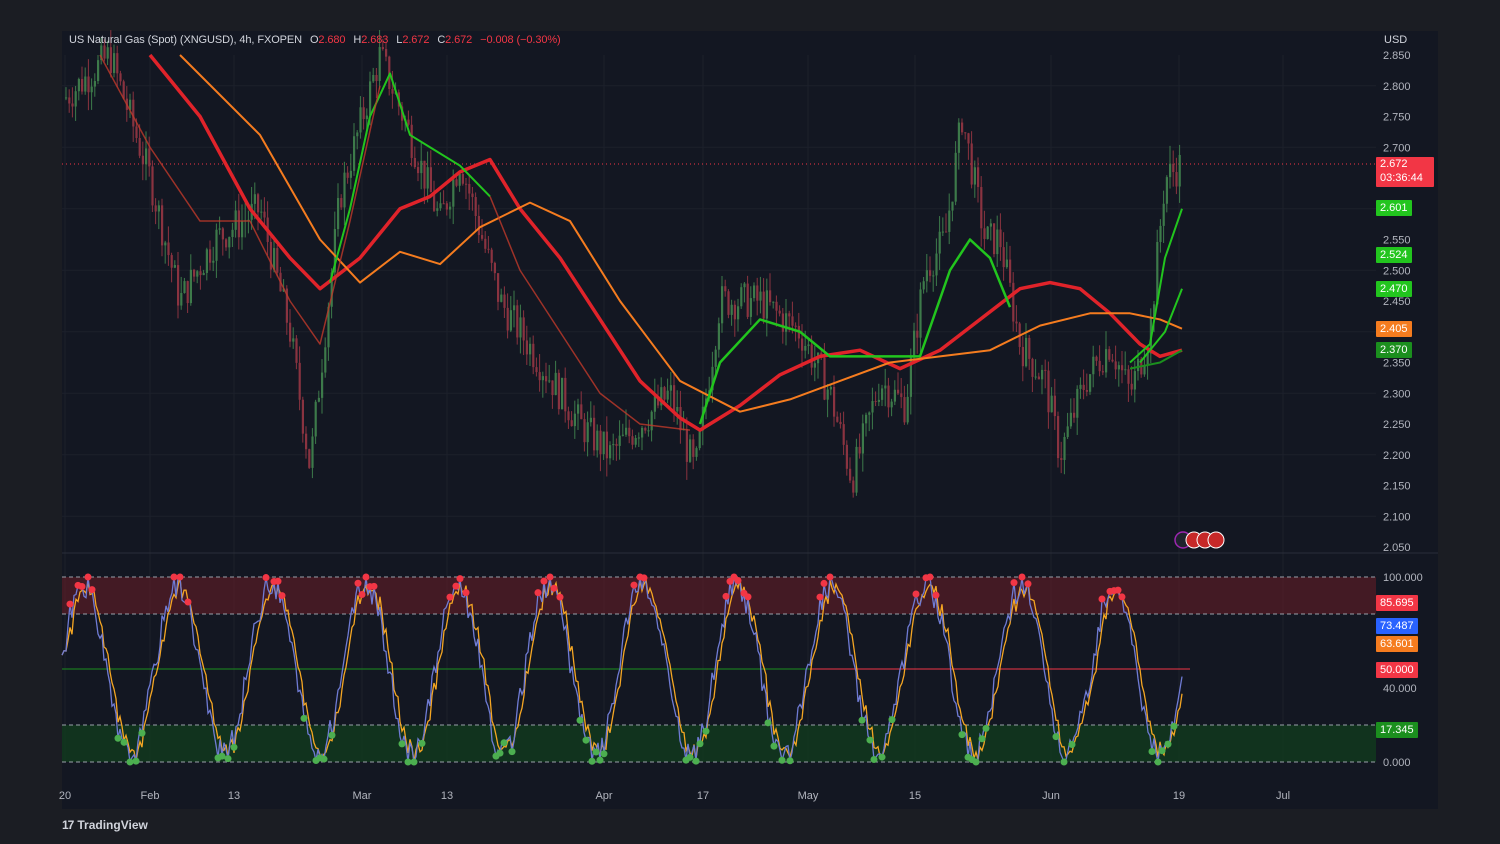  I want to click on price-tick: 2.050, so click(1397, 548).